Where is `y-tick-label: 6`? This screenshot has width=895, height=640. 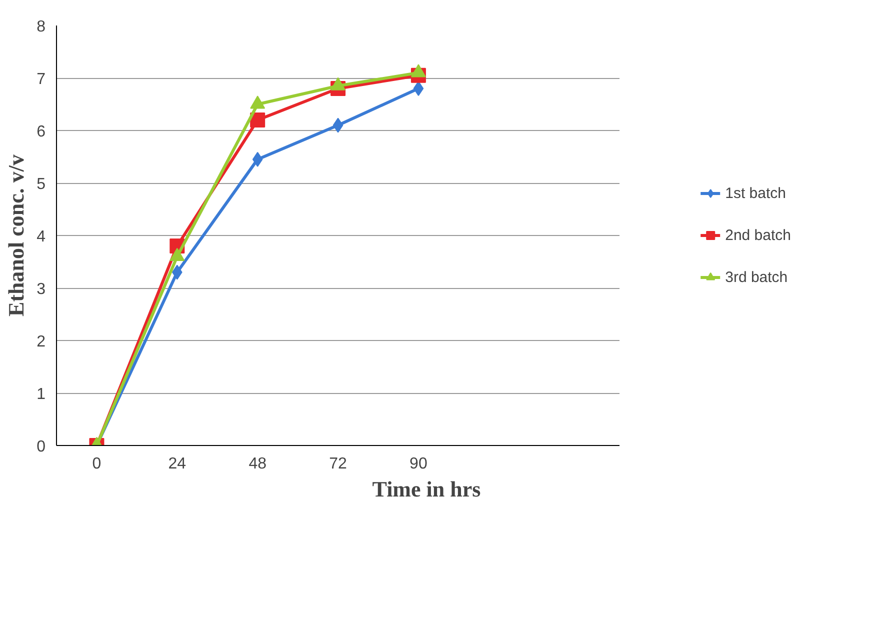
y-tick-label: 6 is located at coordinates (41, 132).